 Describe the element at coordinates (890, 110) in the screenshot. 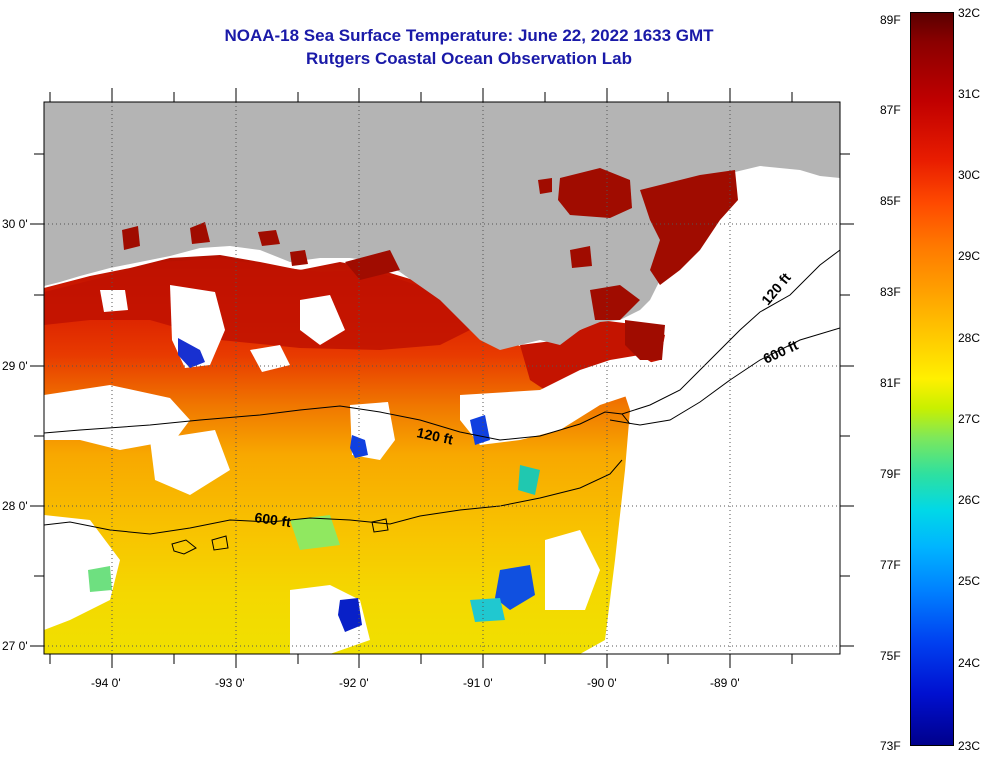

I see `colorbar-f-label: 87F` at that location.